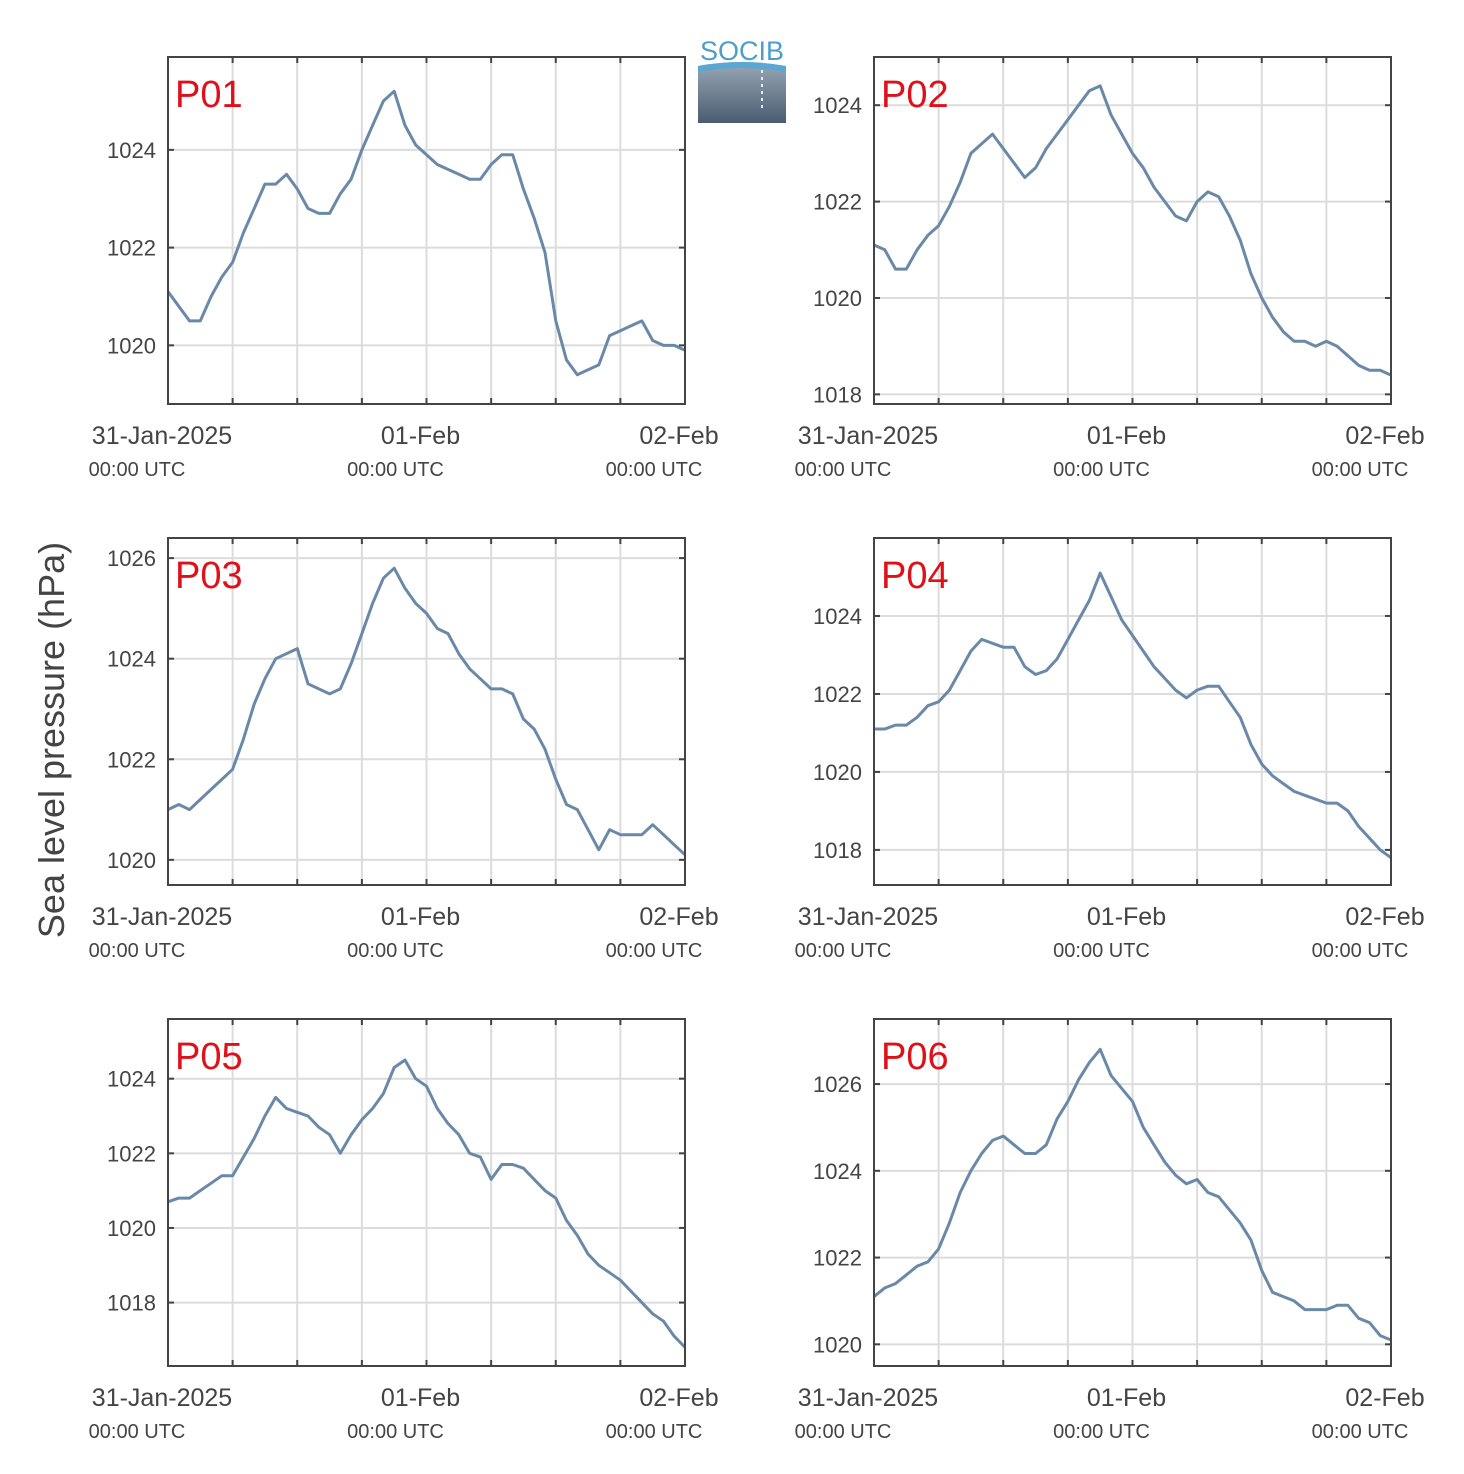 The height and width of the screenshot is (1474, 1464). I want to click on y-axis-label: Sea level pressure (hPa), so click(51, 740).